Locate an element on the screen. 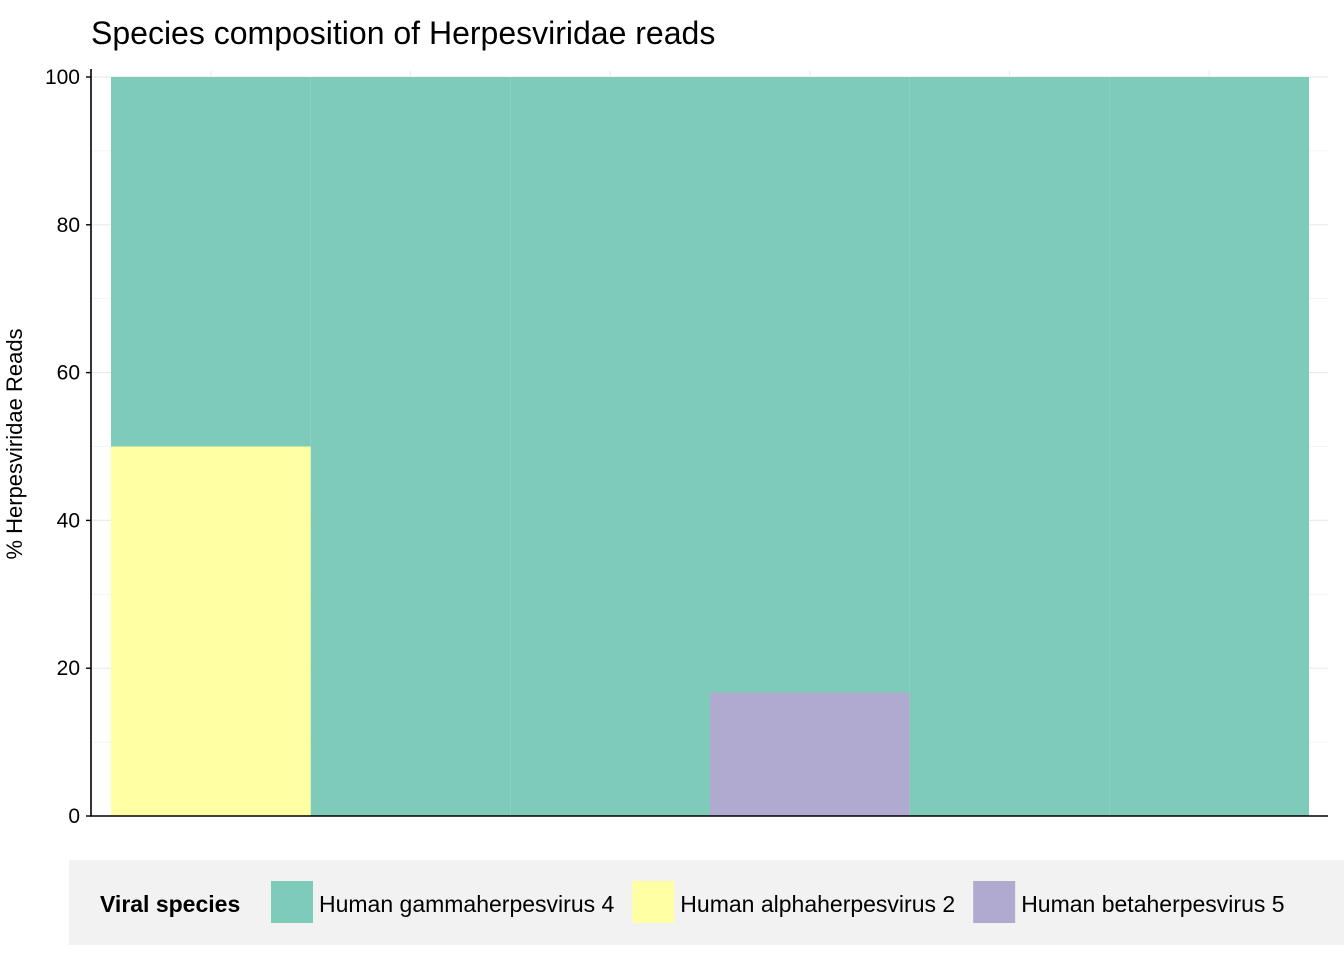 The image size is (1344, 960). legend-label-2: Human alphaherpesvirus 2 is located at coordinates (817, 904).